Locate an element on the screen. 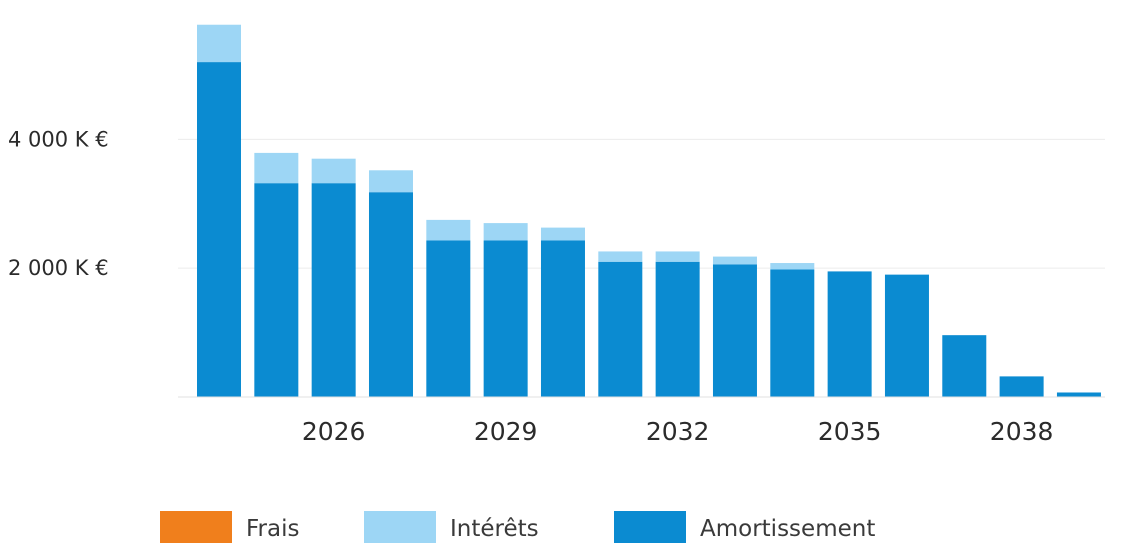 The image size is (1129, 548). bar-amortissement-2026 is located at coordinates (333, 290).